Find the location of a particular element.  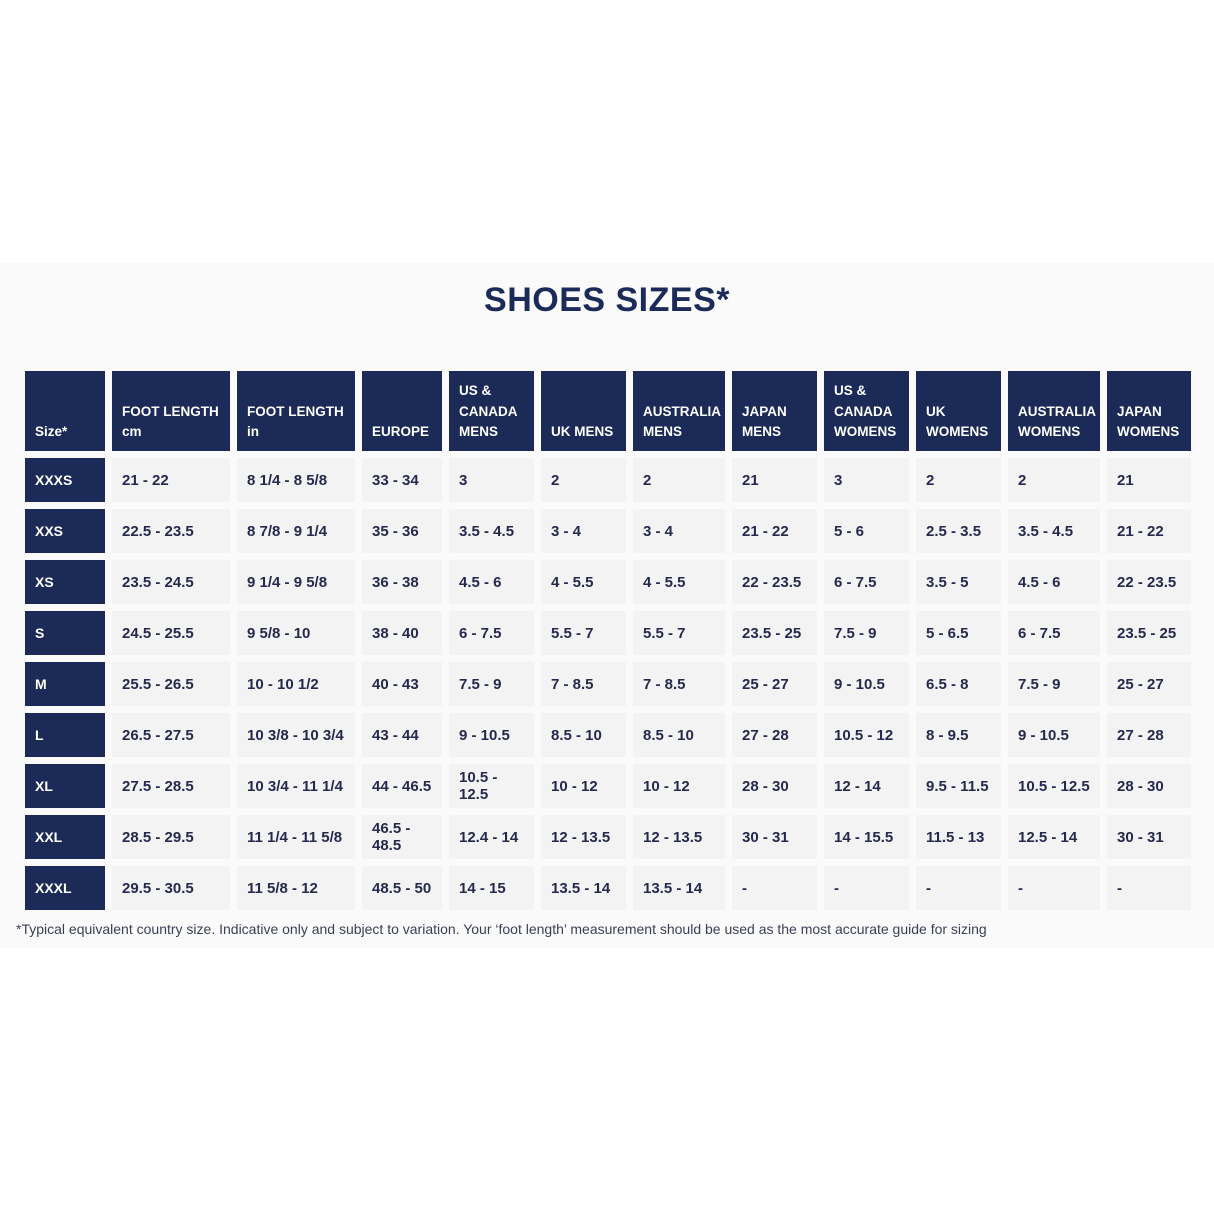

size-cell: 36 - 38 is located at coordinates (402, 582).